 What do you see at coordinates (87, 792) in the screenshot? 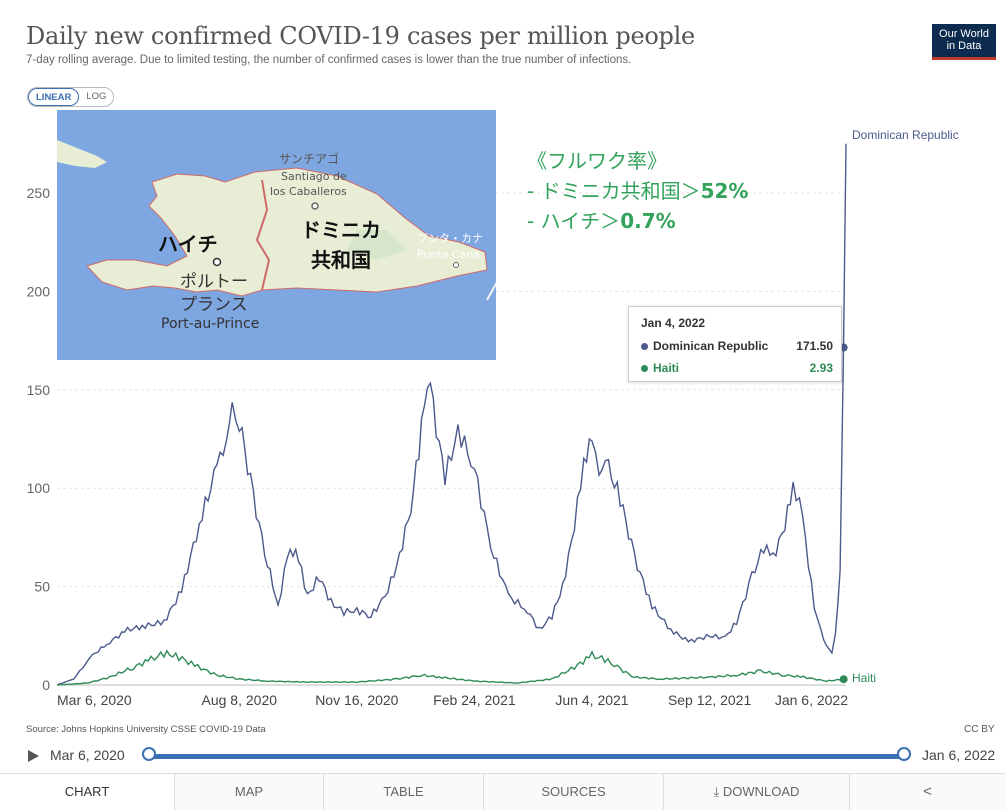
I see `tab-chart: CHART` at bounding box center [87, 792].